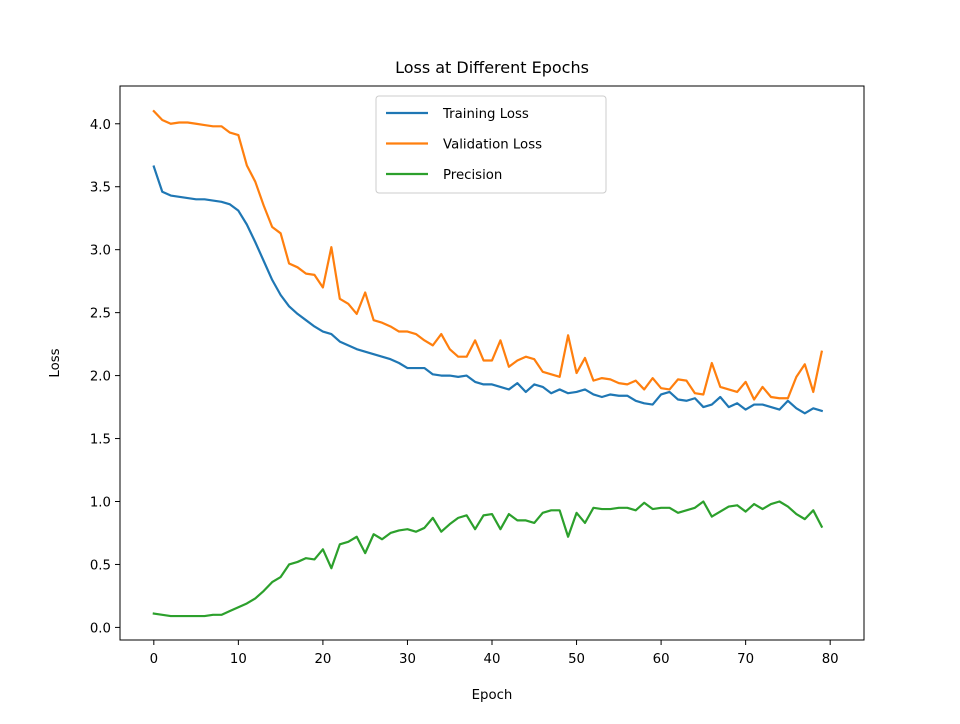 The height and width of the screenshot is (724, 960). I want to click on legend-box, so click(491, 144).